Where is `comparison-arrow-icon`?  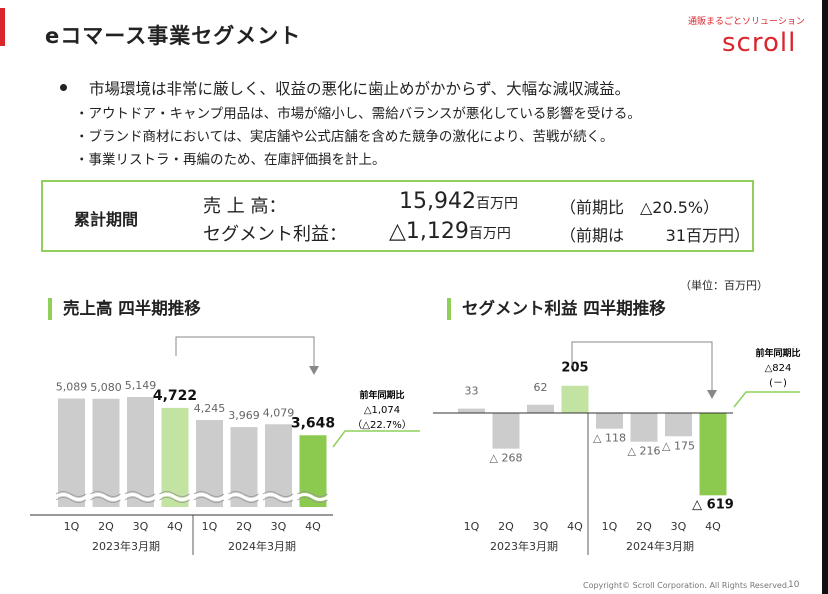 comparison-arrow-icon is located at coordinates (712, 394).